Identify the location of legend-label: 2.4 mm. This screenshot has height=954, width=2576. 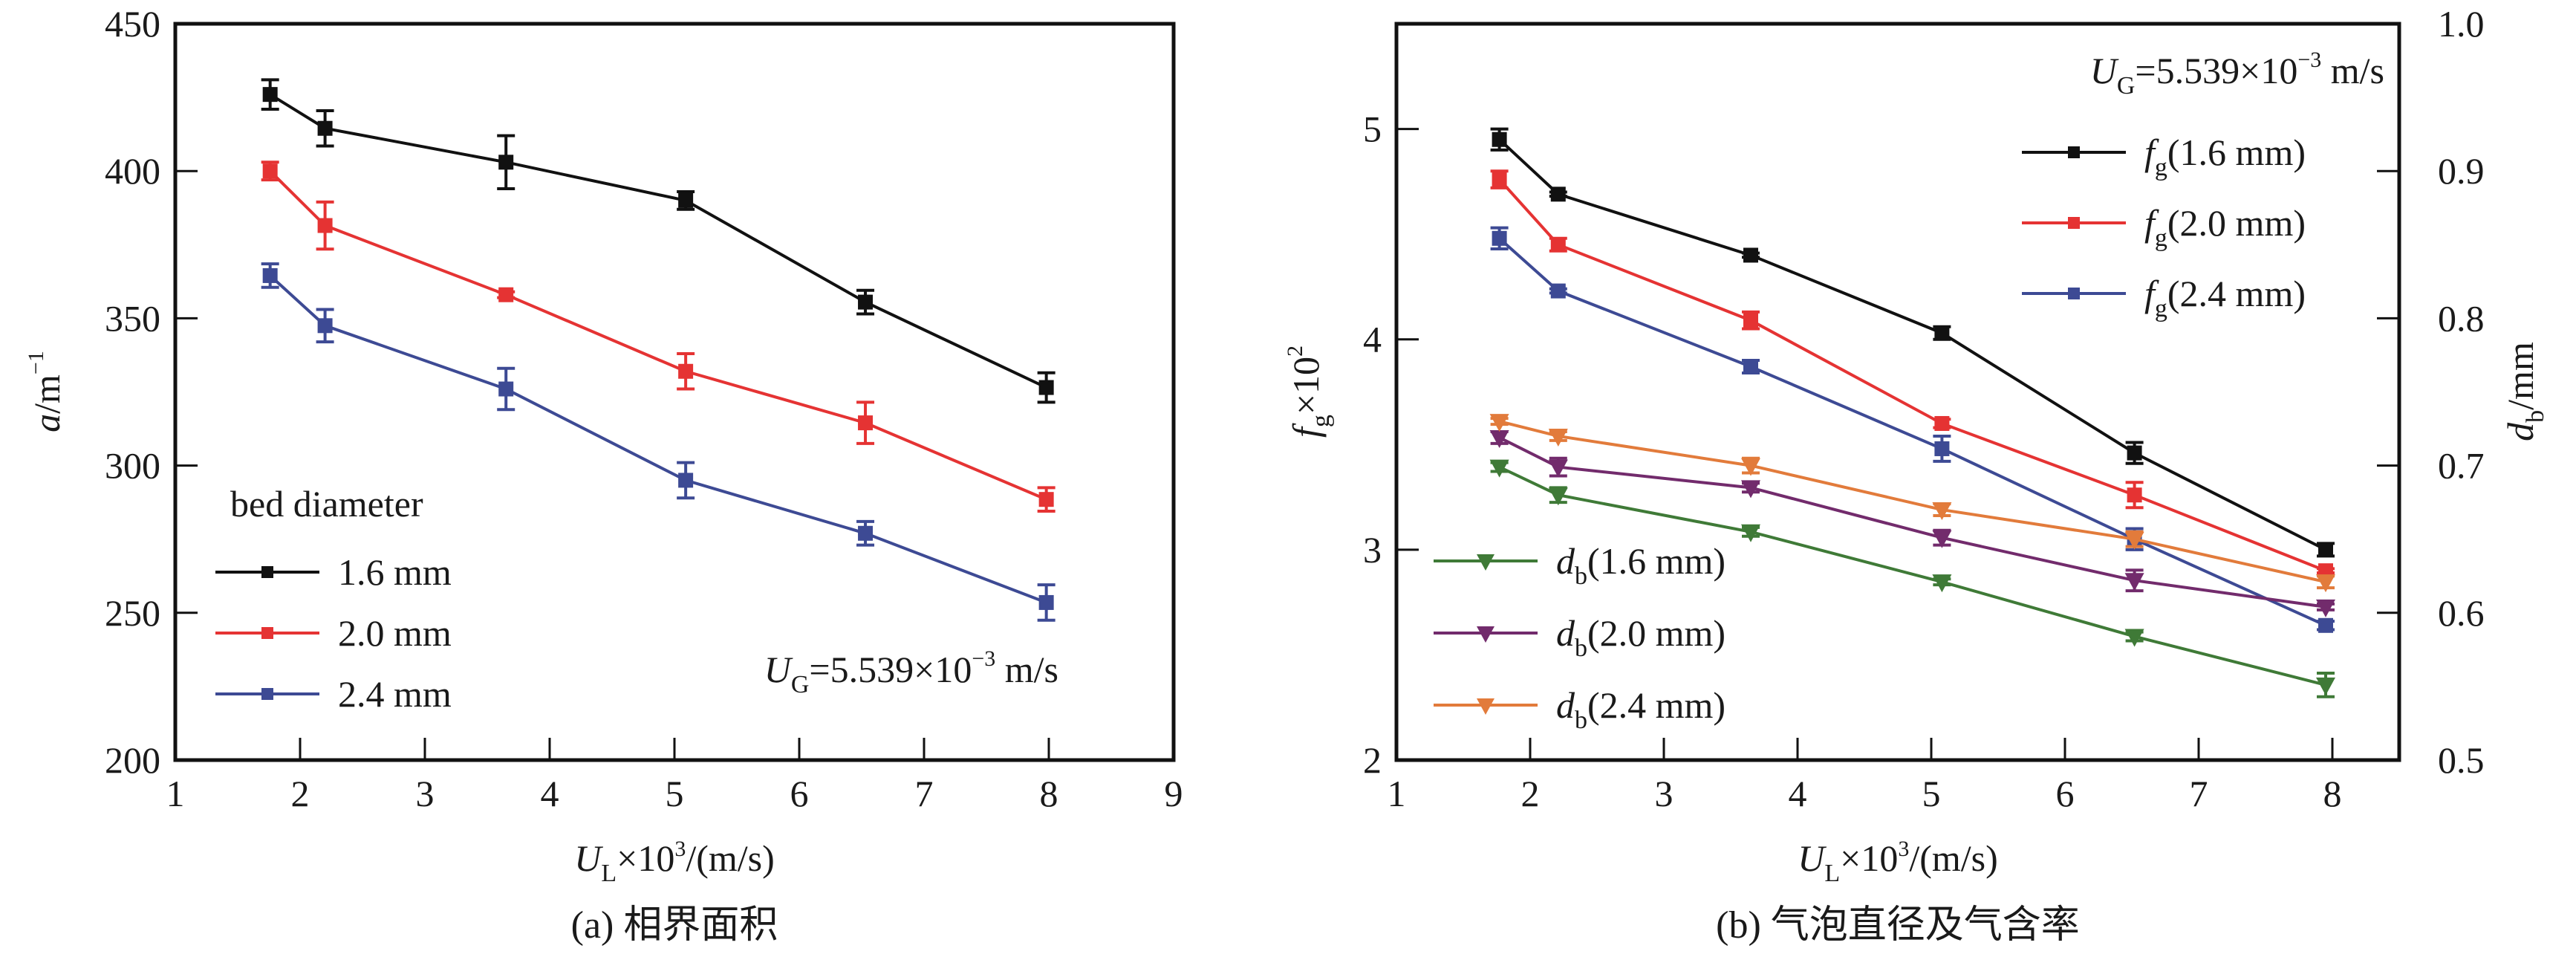
(395, 694).